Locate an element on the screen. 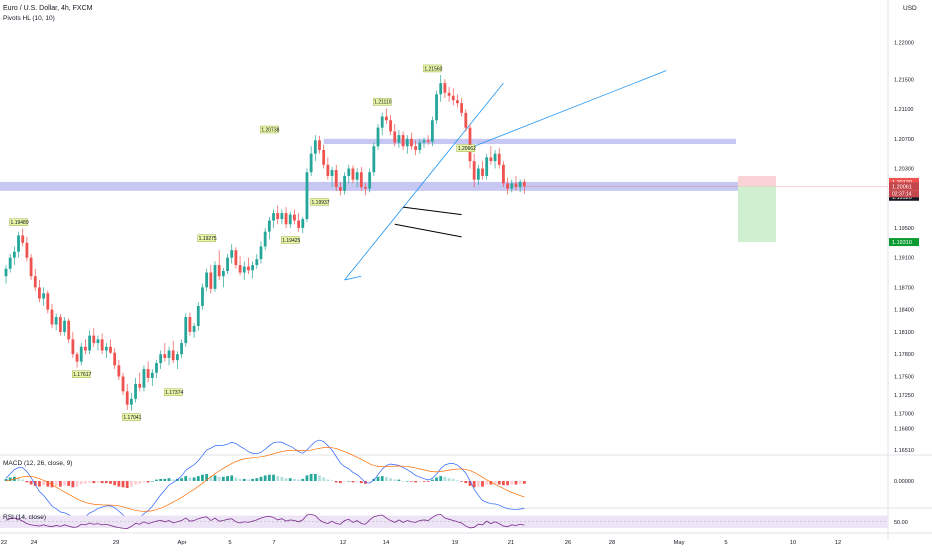 This screenshot has width=932, height=555. chart-title: Euro / U.S. Dollar, 4h, FXCM is located at coordinates (48, 8).